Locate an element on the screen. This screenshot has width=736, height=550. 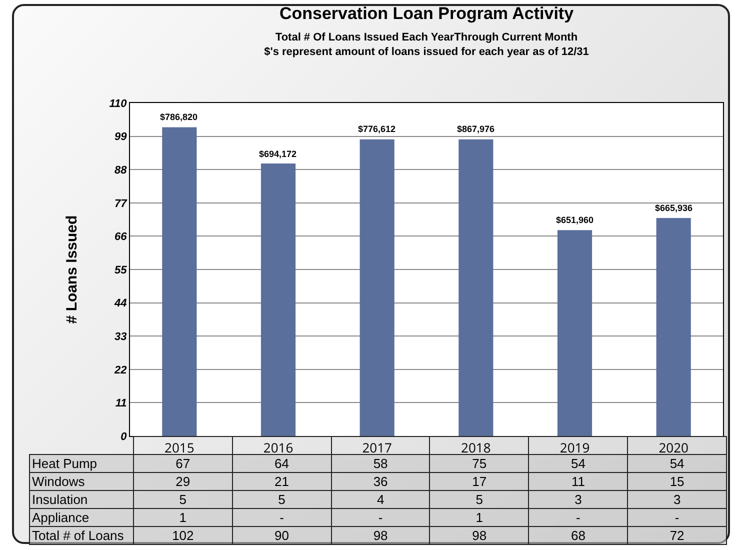
text: 21 is located at coordinates (282, 481).